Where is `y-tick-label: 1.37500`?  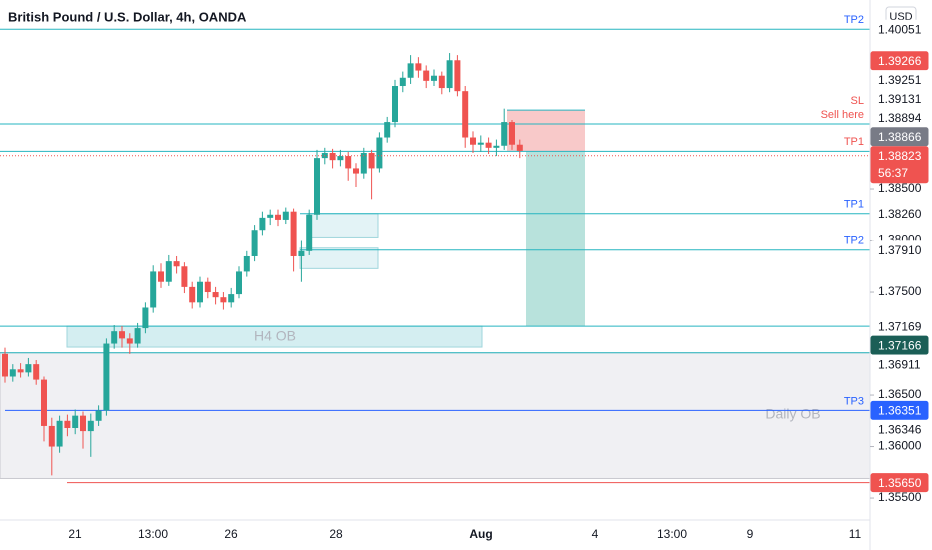 y-tick-label: 1.37500 is located at coordinates (900, 291).